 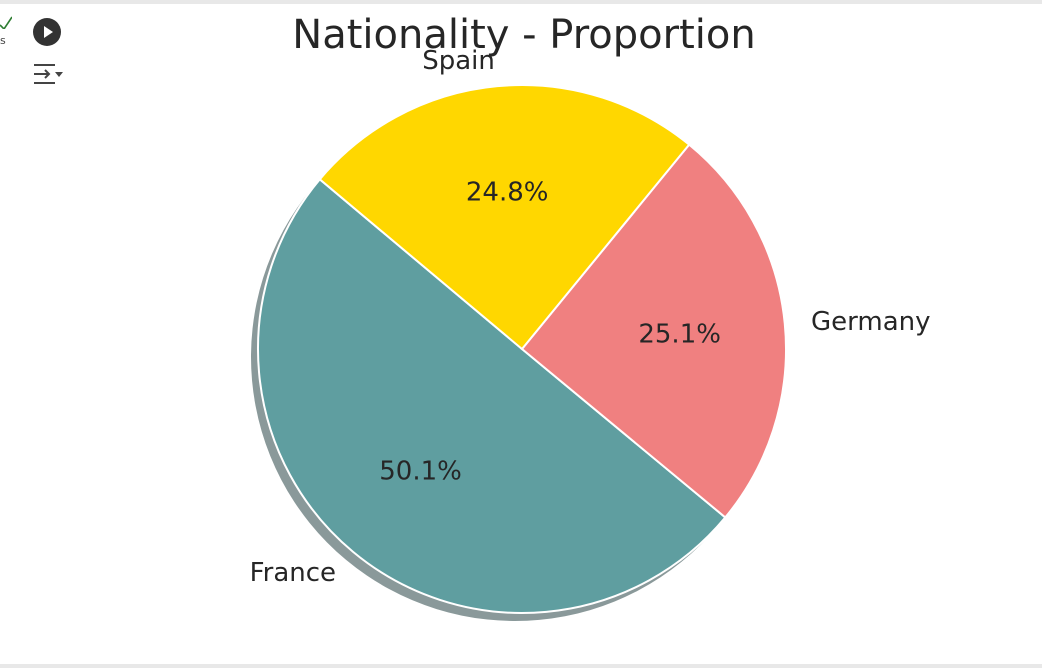 I want to click on output-toggle-button, so click(x=49, y=75).